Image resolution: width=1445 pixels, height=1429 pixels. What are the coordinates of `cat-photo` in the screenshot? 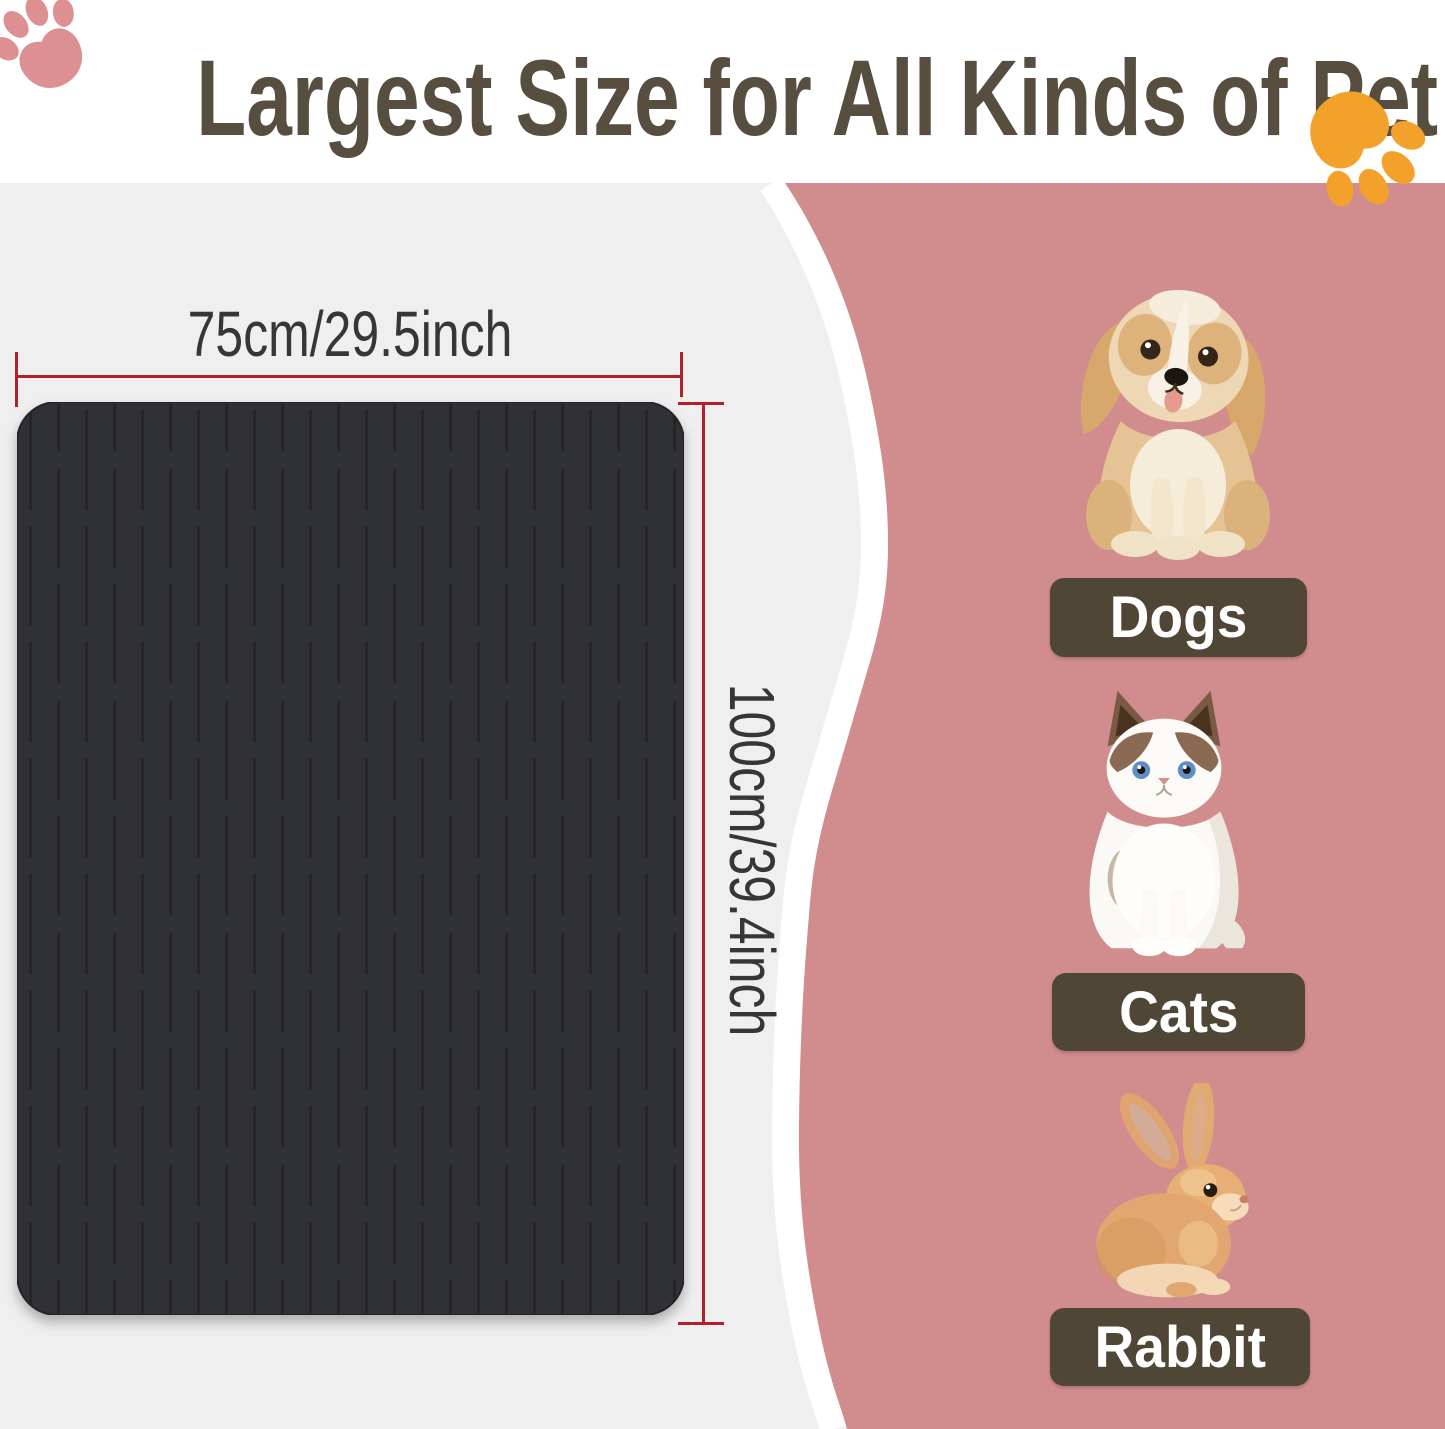 It's located at (1167, 823).